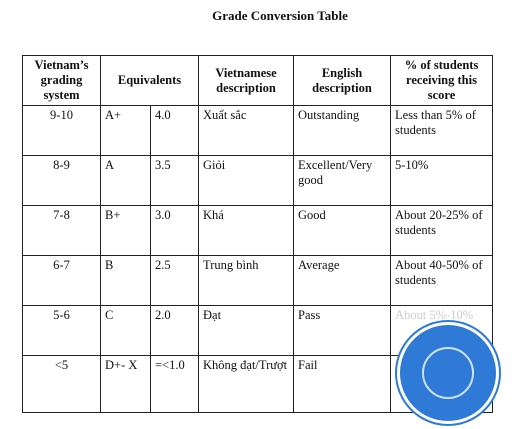  I want to click on header-cell: English description, so click(342, 80).